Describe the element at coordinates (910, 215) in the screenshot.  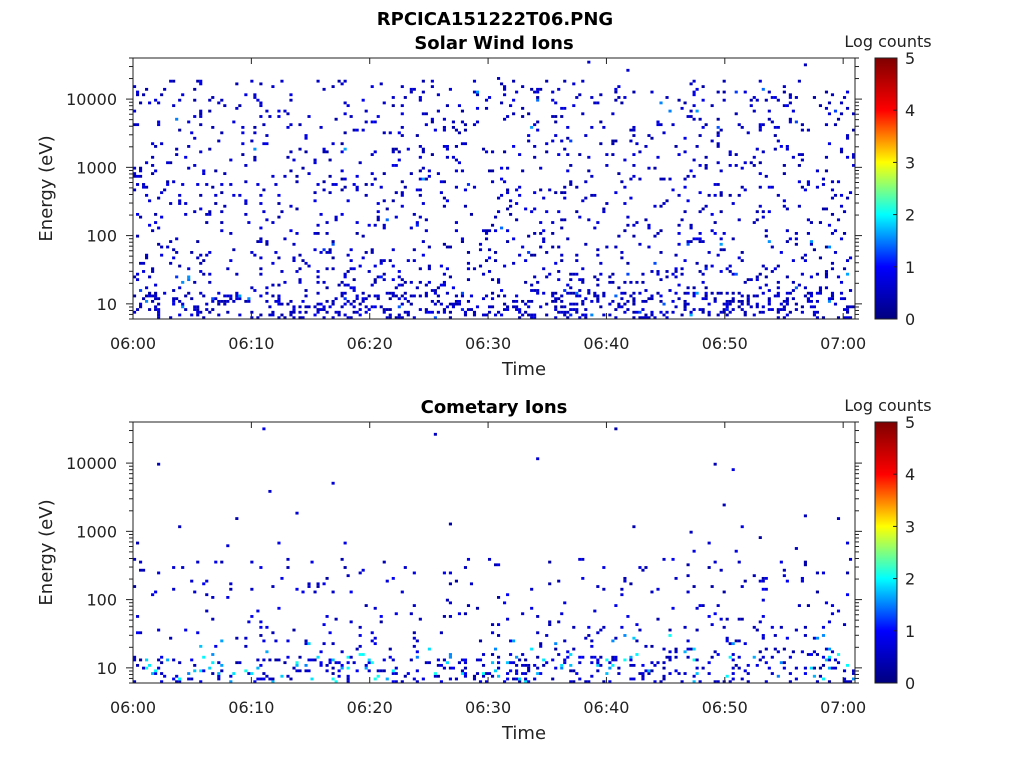
I see `colorbar-tick-label: 2` at that location.